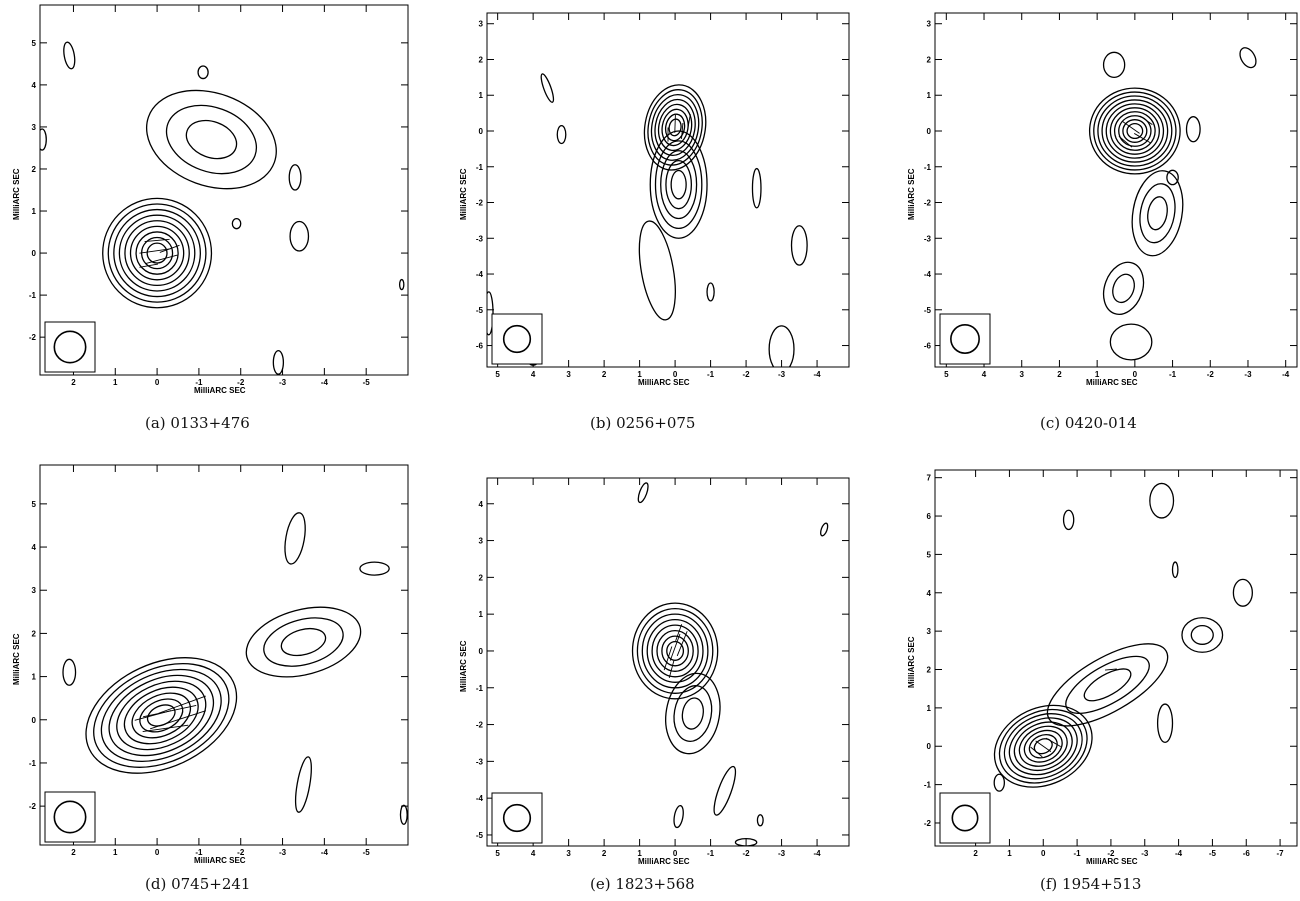  Describe the element at coordinates (533, 374) in the screenshot. I see `x-tick-label: 4` at that location.